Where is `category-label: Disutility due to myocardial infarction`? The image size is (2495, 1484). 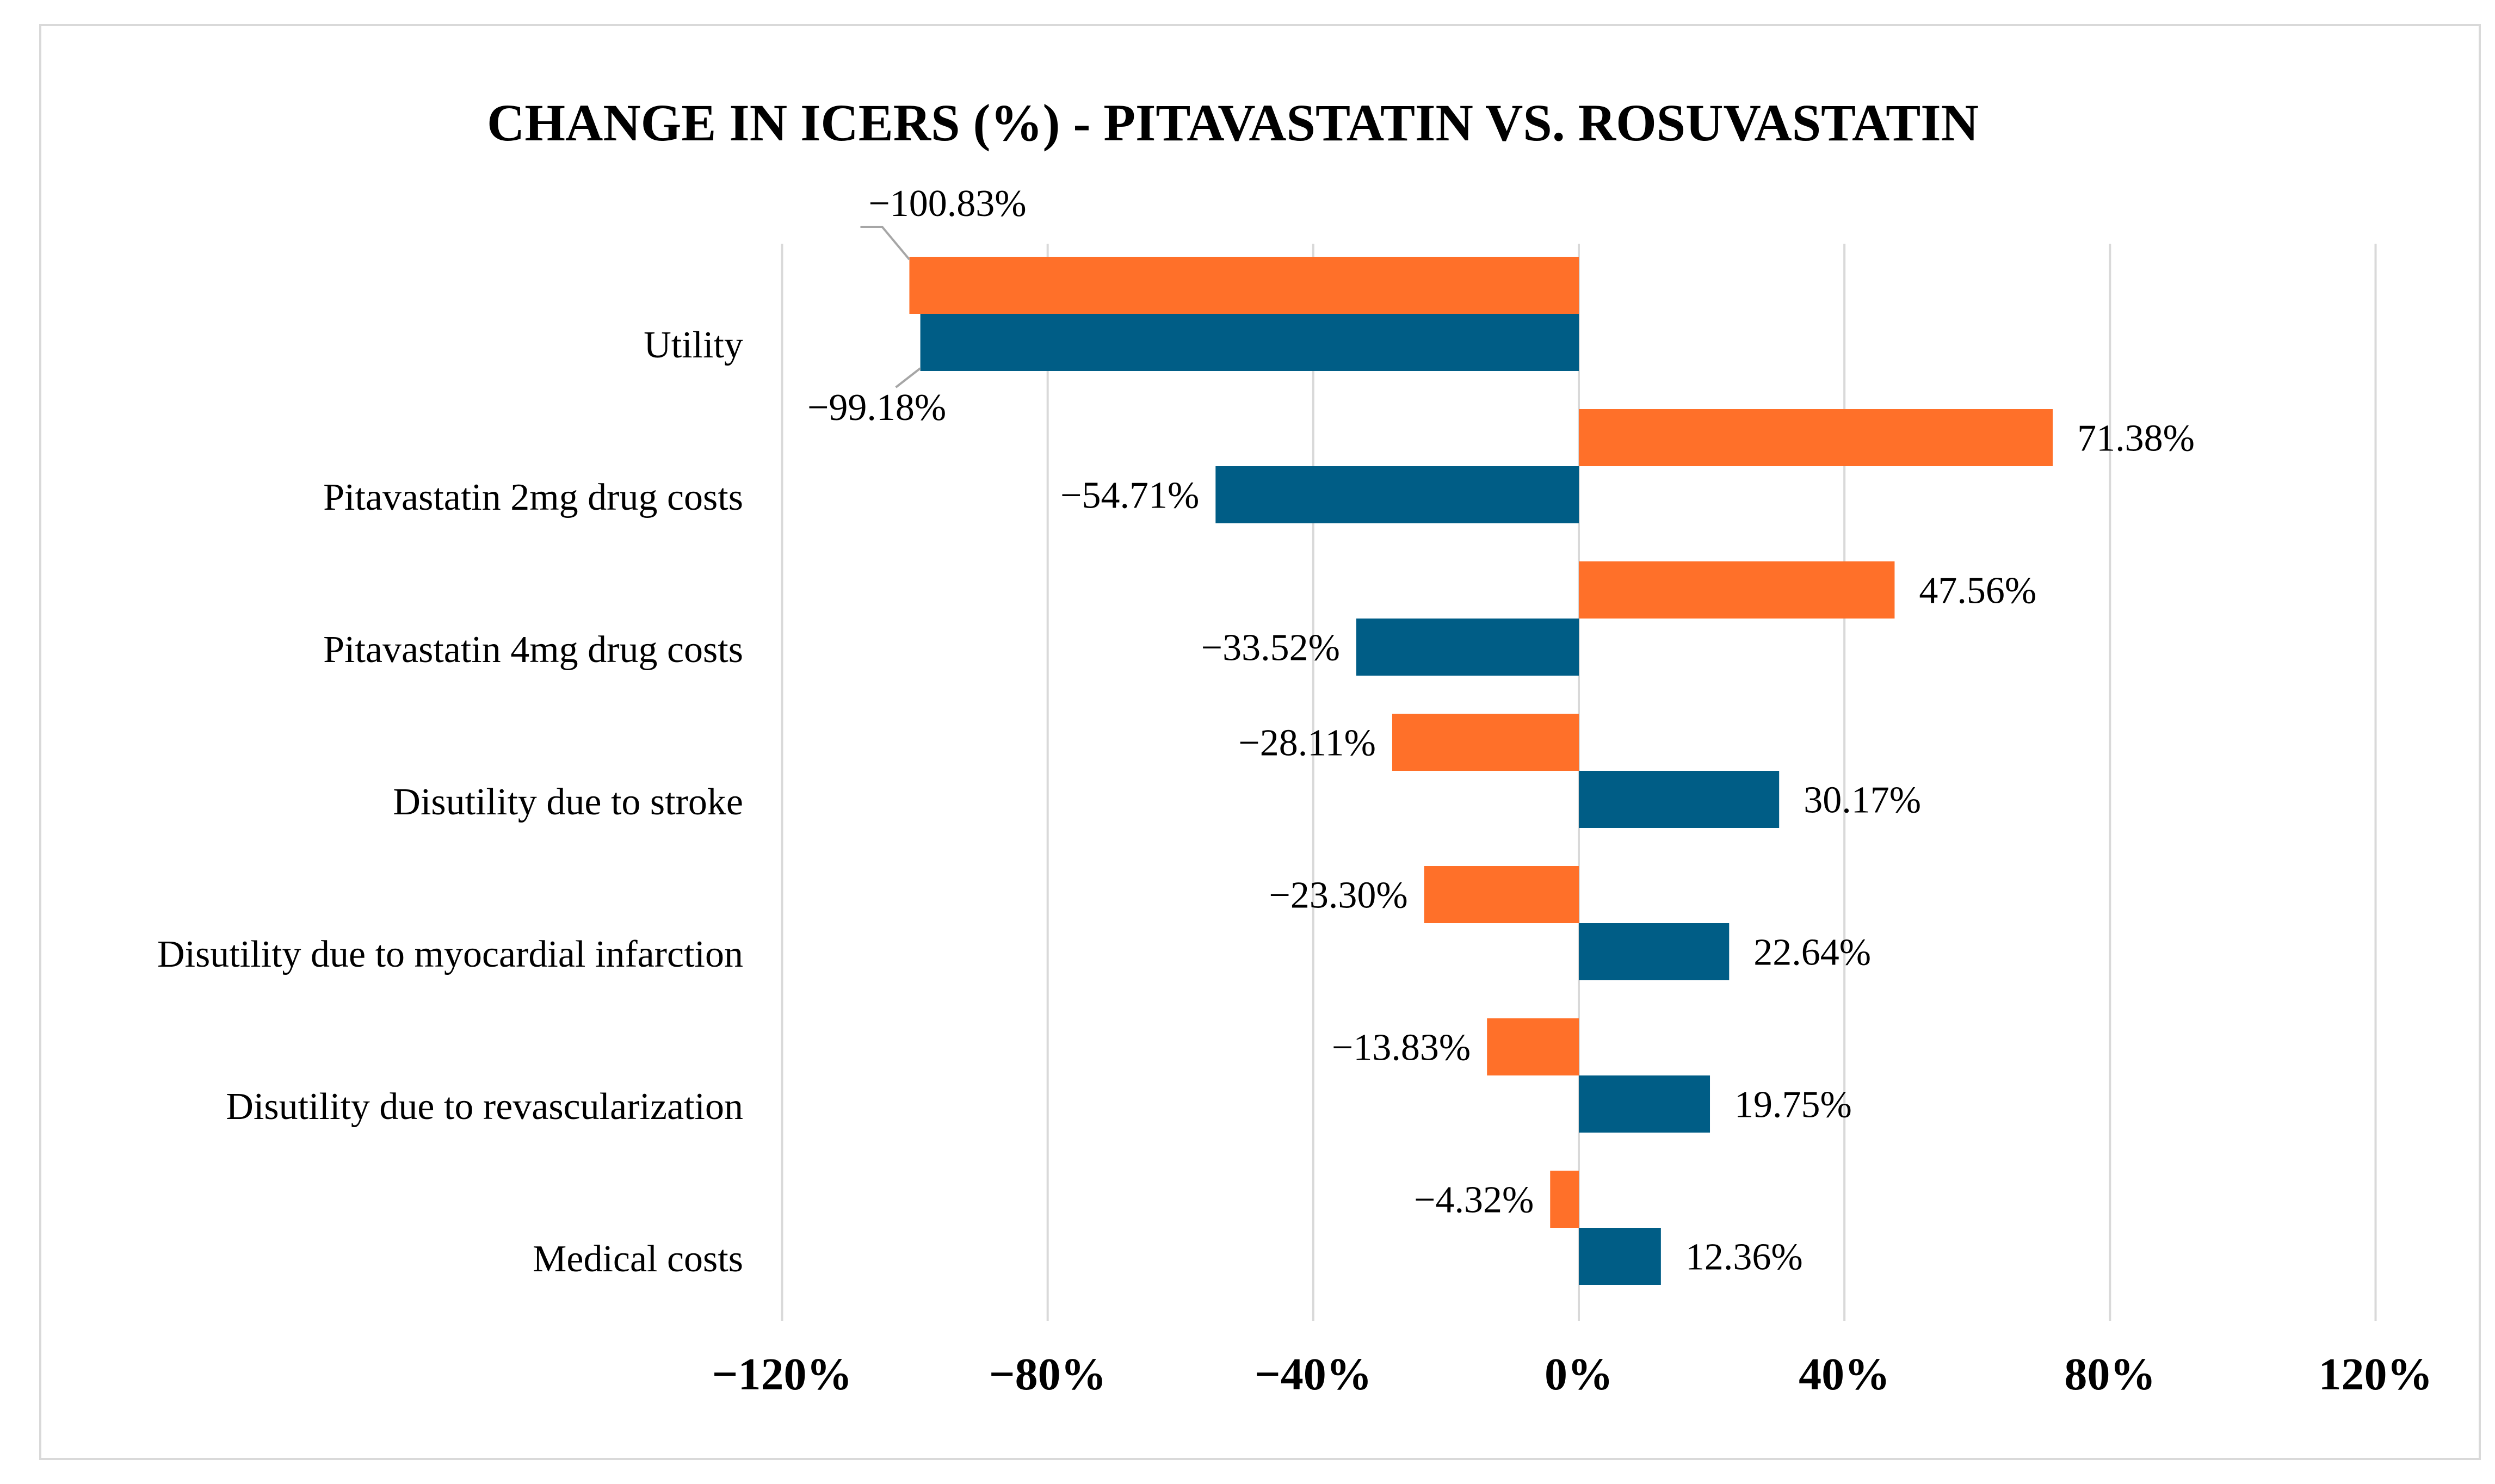
category-label: Disutility due to myocardial infarction is located at coordinates (450, 954).